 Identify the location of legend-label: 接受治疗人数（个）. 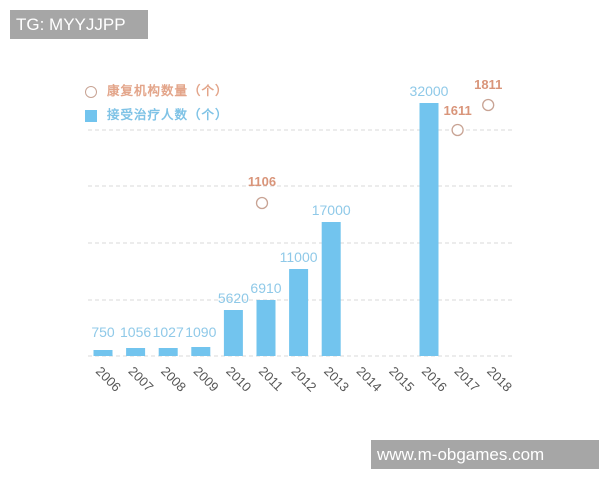
(168, 115).